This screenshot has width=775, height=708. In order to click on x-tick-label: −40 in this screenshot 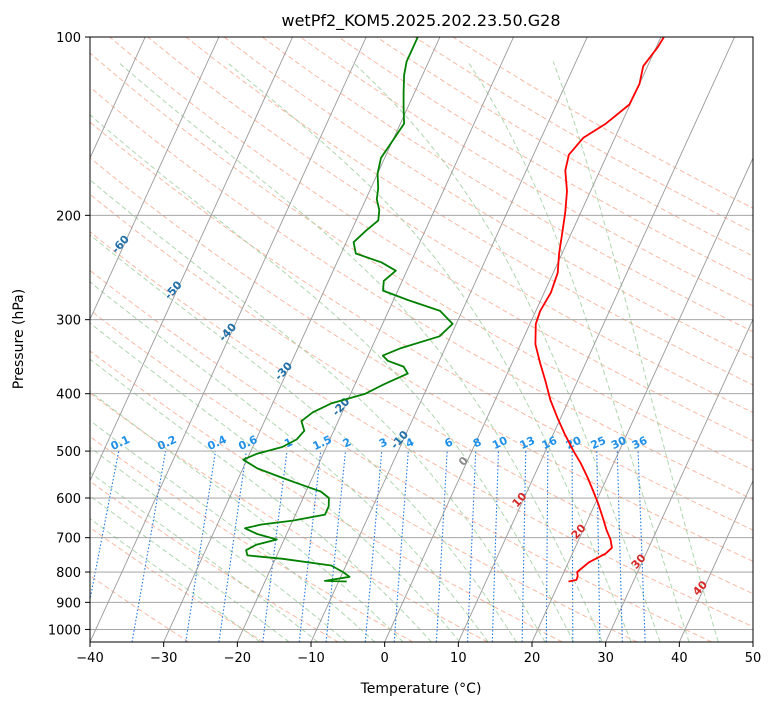, I will do `click(89, 658)`.